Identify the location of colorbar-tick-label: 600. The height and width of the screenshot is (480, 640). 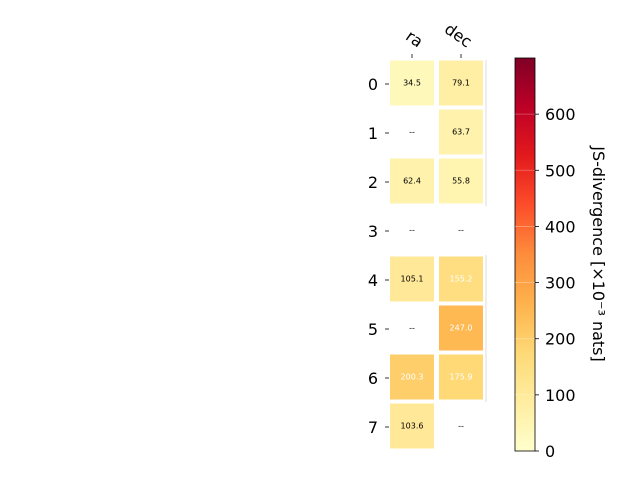
(560, 114).